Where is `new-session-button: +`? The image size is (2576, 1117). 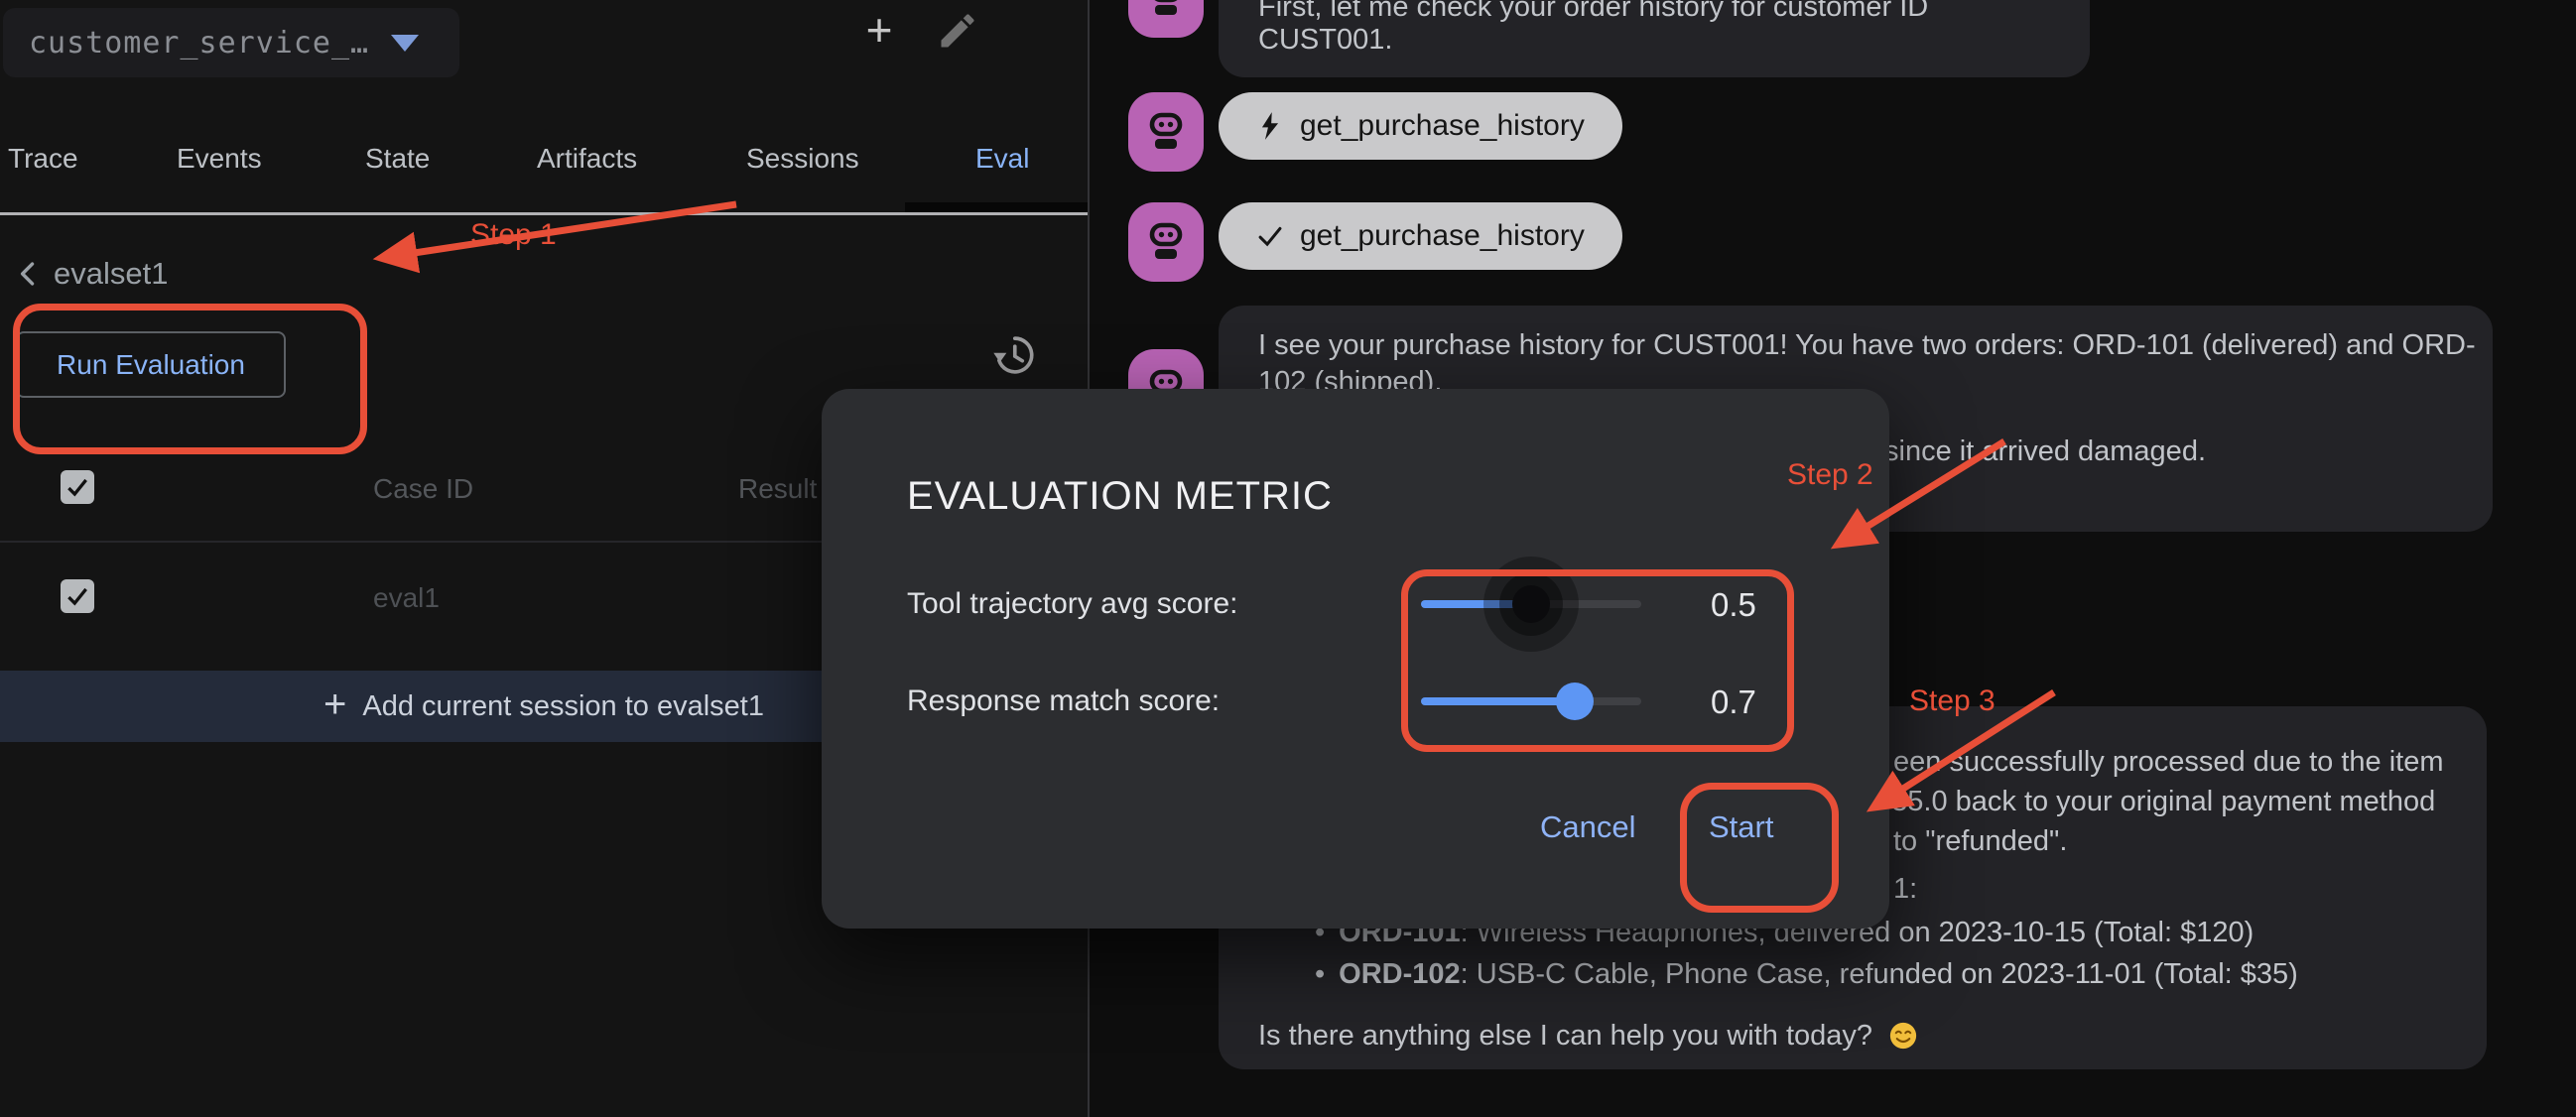
new-session-button: + is located at coordinates (879, 30).